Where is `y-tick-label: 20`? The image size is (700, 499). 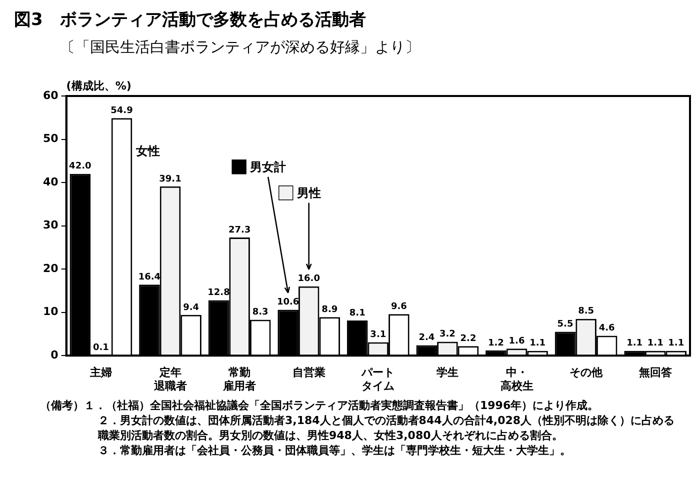
y-tick-label: 20 is located at coordinates (50, 268).